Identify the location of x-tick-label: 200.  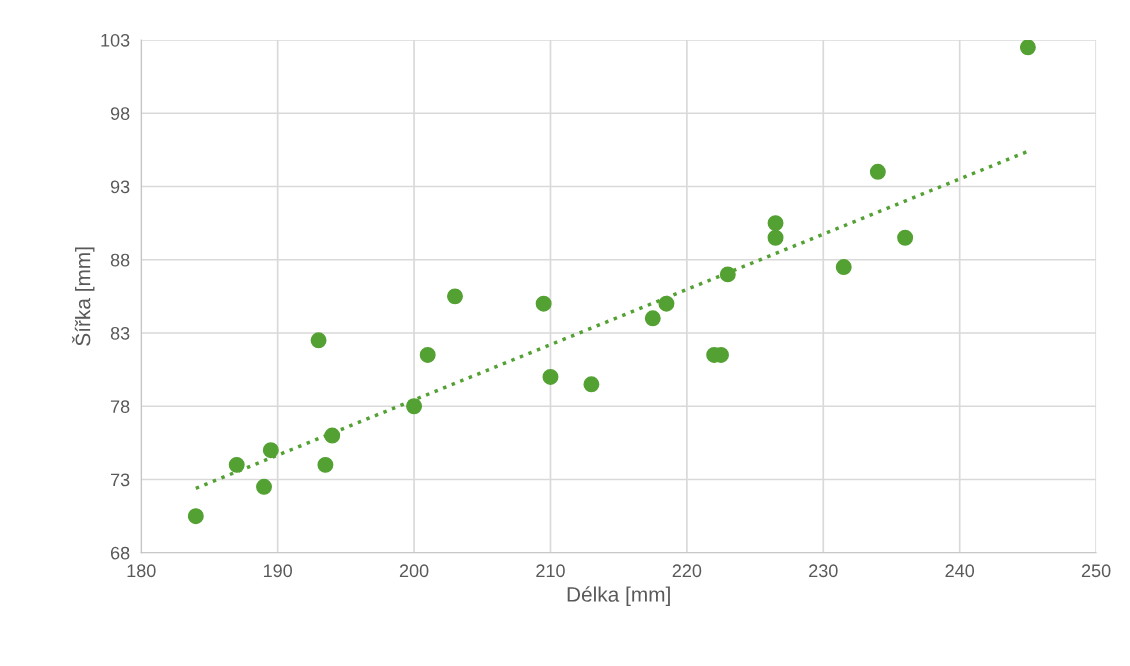
(414, 571).